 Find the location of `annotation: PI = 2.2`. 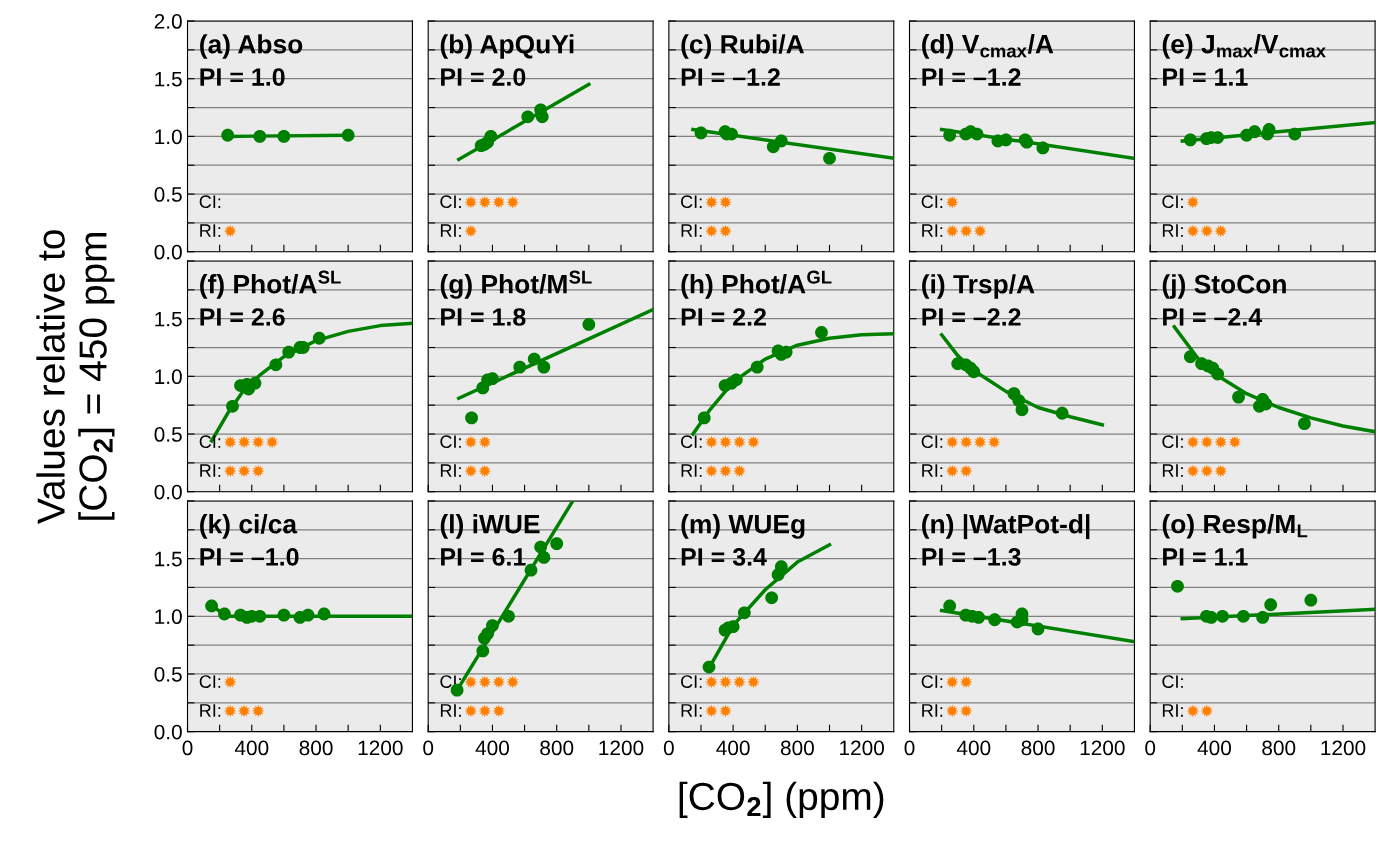

annotation: PI = 2.2 is located at coordinates (723, 317).